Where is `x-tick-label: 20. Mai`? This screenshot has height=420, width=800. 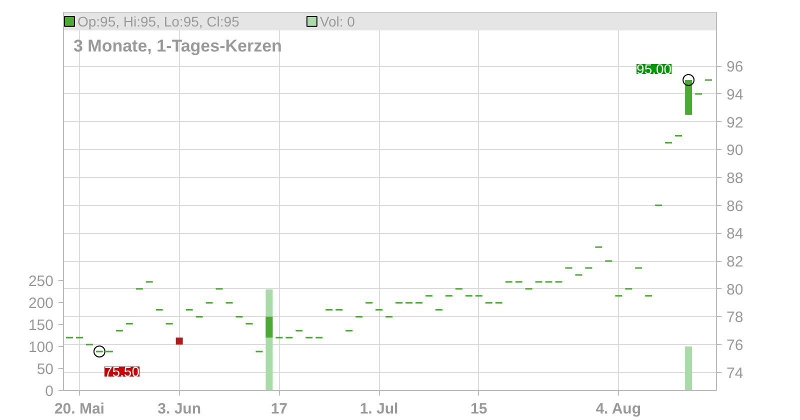
x-tick-label: 20. Mai is located at coordinates (79, 409).